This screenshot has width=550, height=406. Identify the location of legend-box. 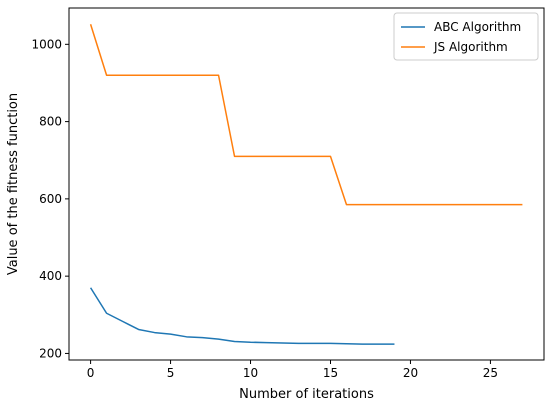
(466, 36).